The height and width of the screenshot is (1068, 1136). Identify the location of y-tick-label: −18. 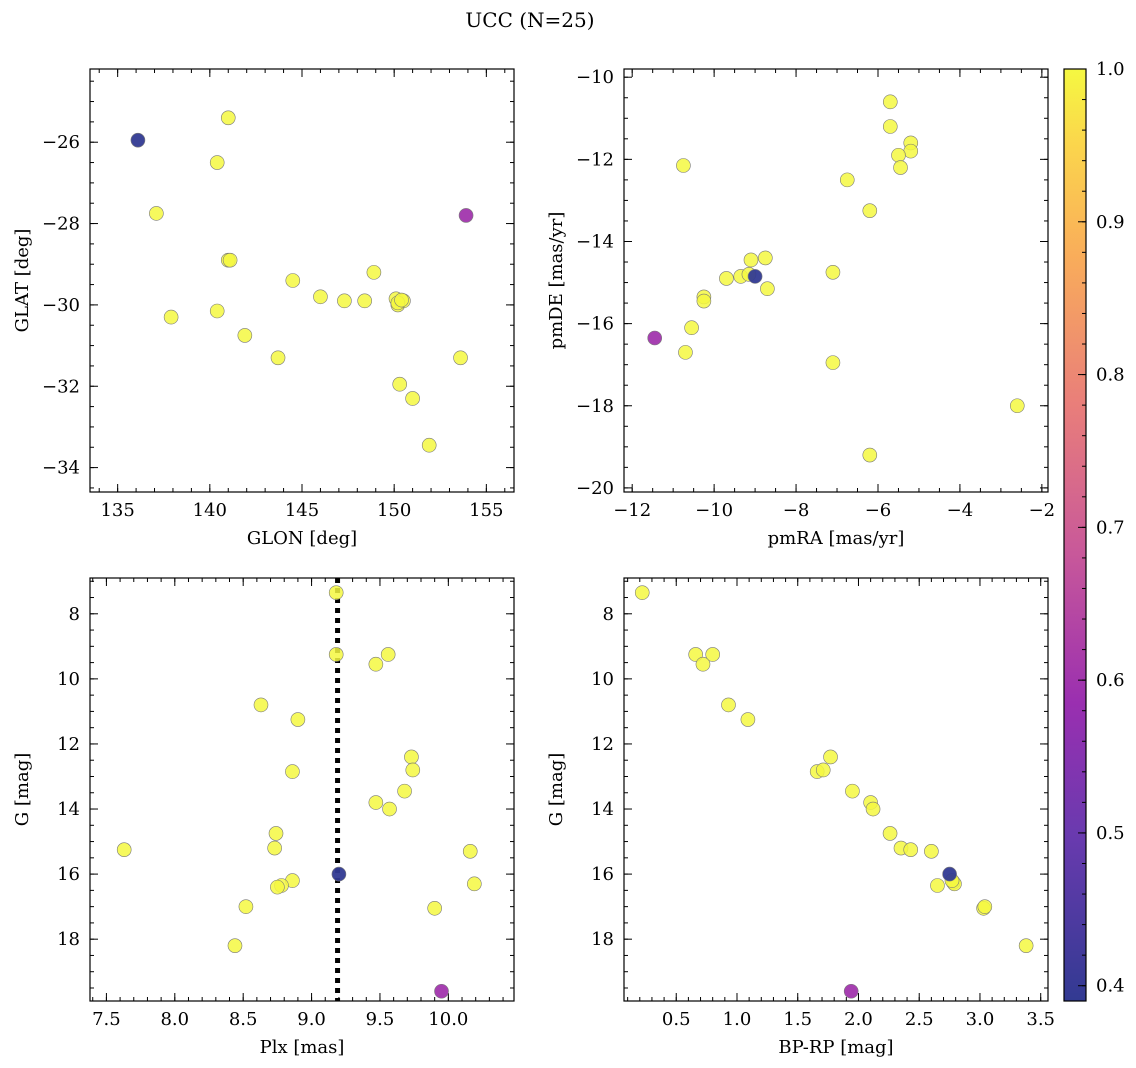
(595, 406).